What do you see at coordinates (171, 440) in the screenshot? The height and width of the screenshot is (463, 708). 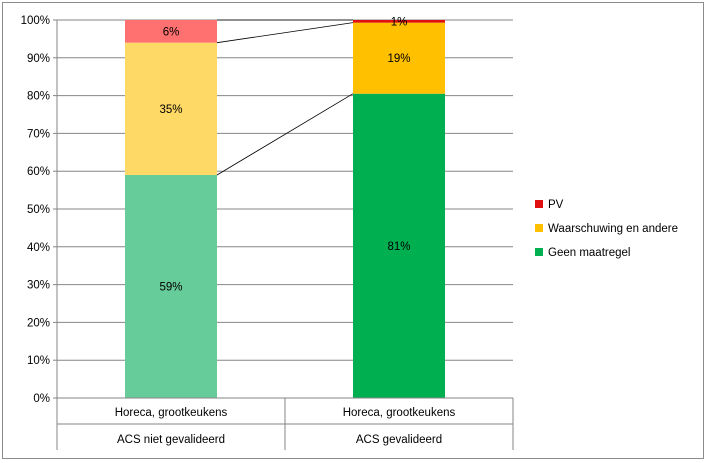 I see `category-label-secondary: ACS niet gevalideerd` at bounding box center [171, 440].